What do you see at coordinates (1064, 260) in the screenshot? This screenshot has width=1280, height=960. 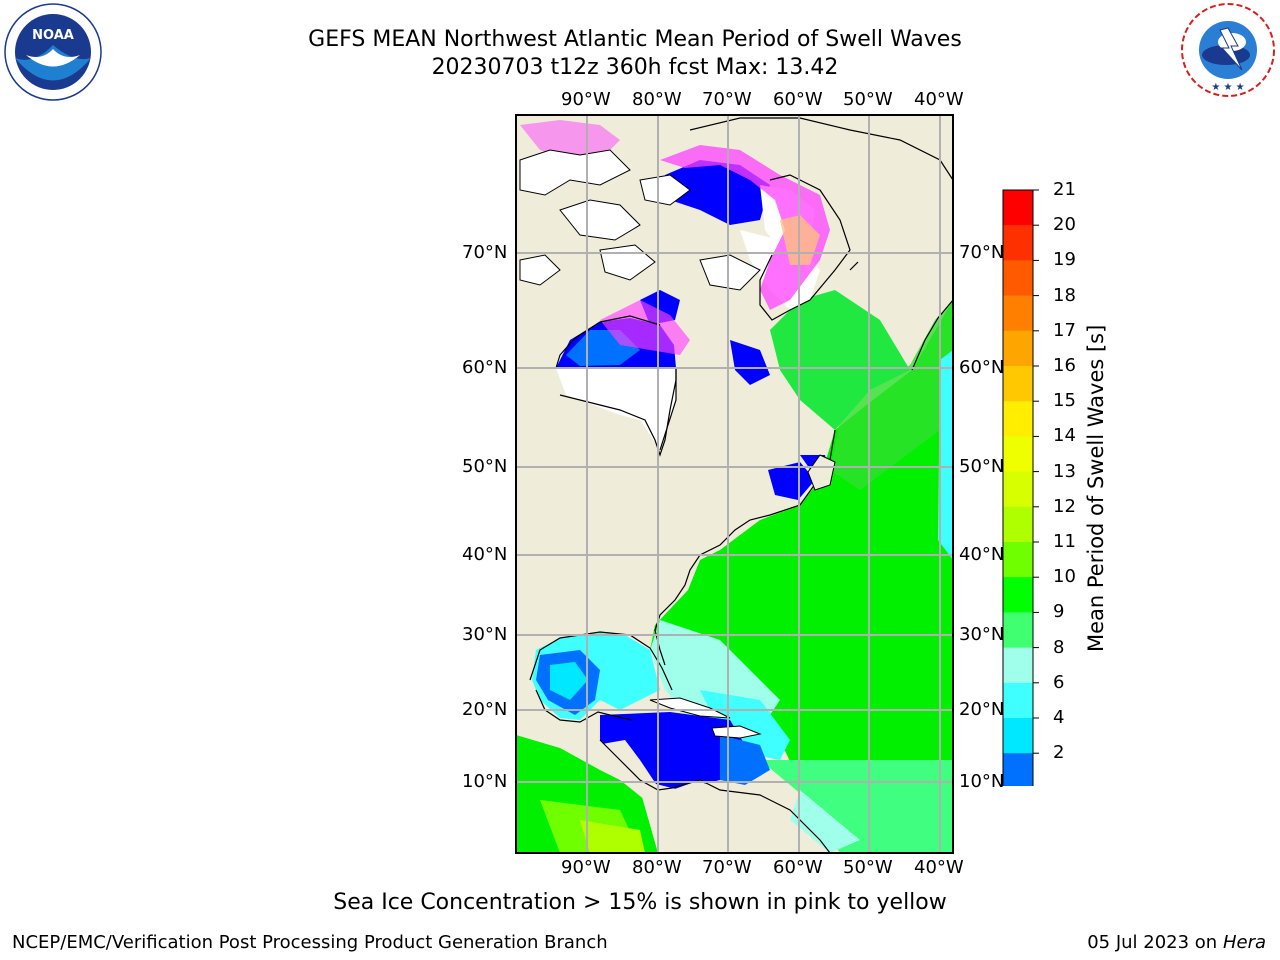 I see `colorbar-tick-label: 19` at bounding box center [1064, 260].